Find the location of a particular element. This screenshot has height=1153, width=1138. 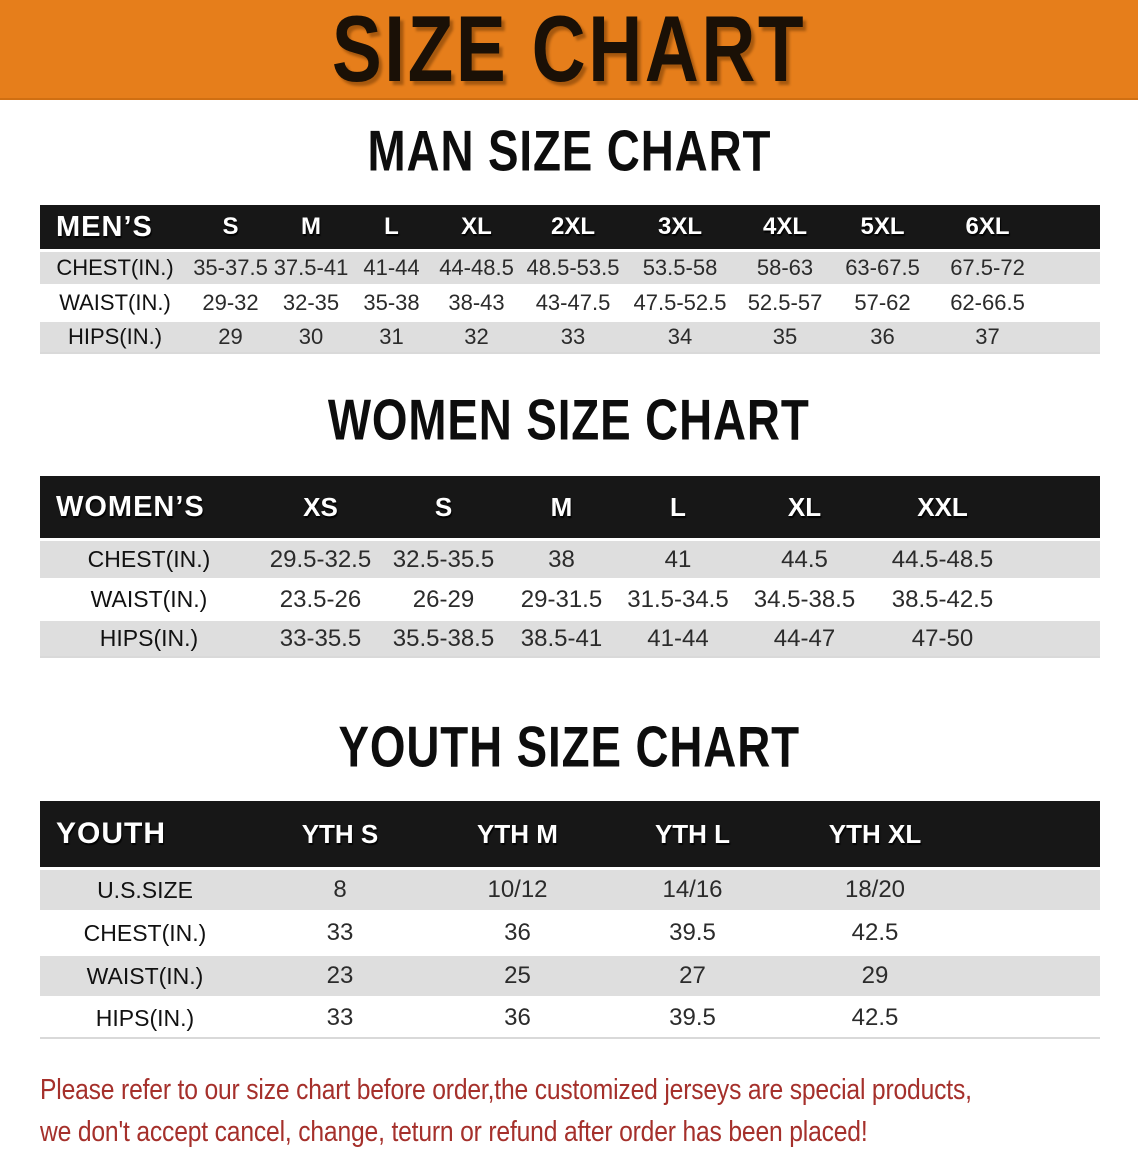

size-value-cell: 35-38 is located at coordinates (391, 301).